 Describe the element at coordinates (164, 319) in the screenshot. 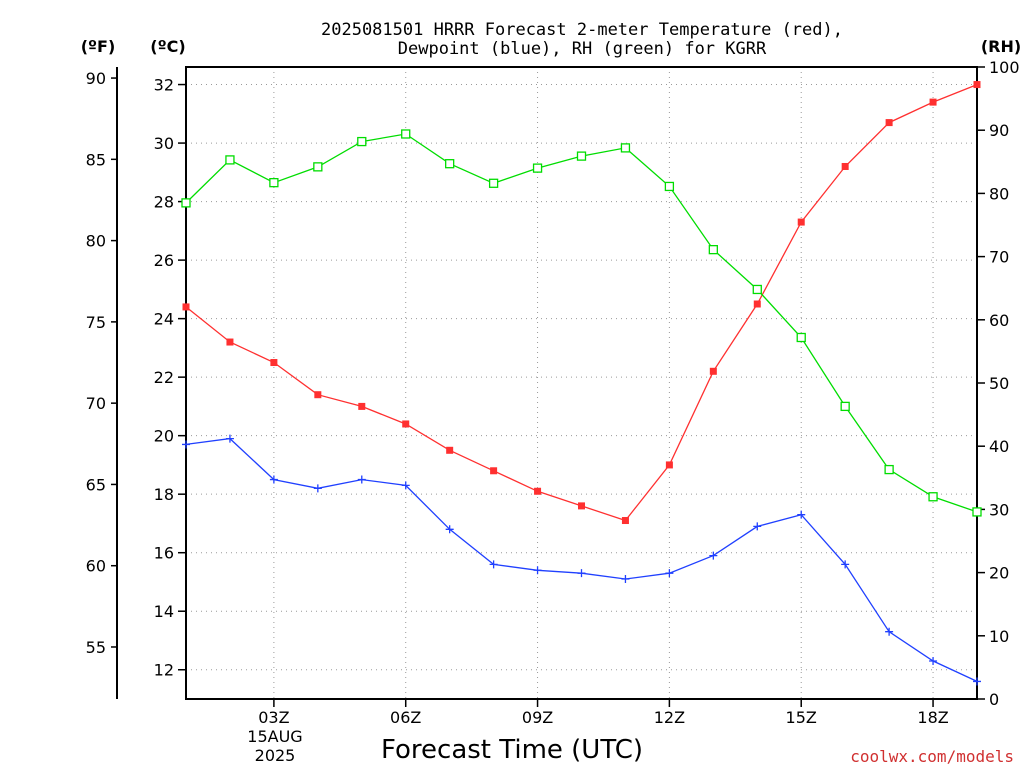

I see `celsius-tick-label: 24` at that location.